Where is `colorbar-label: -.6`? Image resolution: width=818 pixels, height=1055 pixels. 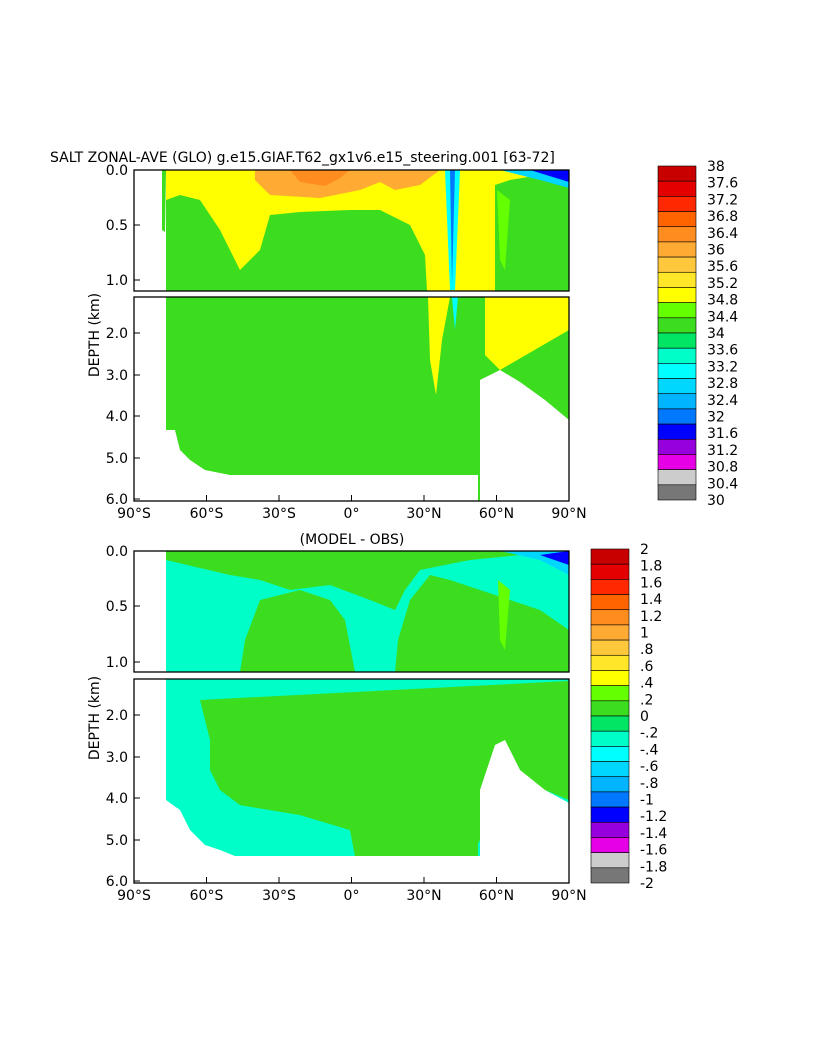 colorbar-label: -.6 is located at coordinates (649, 767).